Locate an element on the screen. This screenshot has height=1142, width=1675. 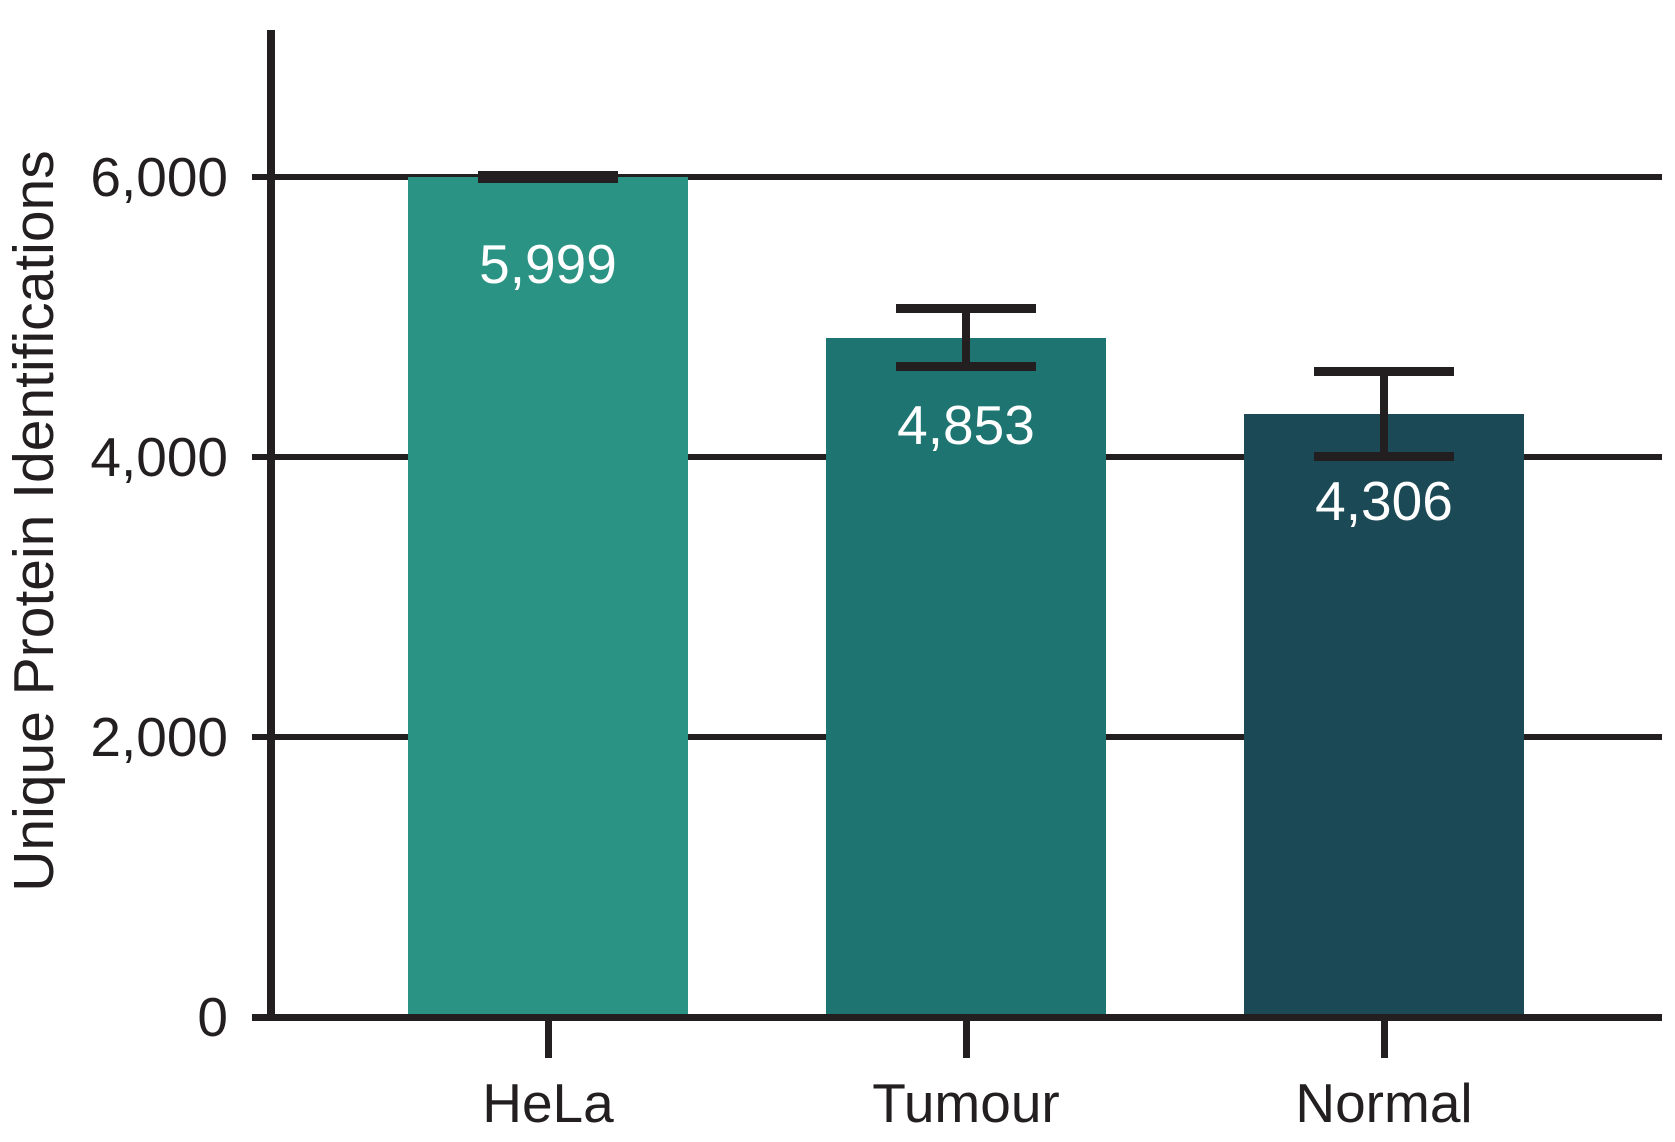
y-tick-label-0: 0 is located at coordinates (212, 1017).